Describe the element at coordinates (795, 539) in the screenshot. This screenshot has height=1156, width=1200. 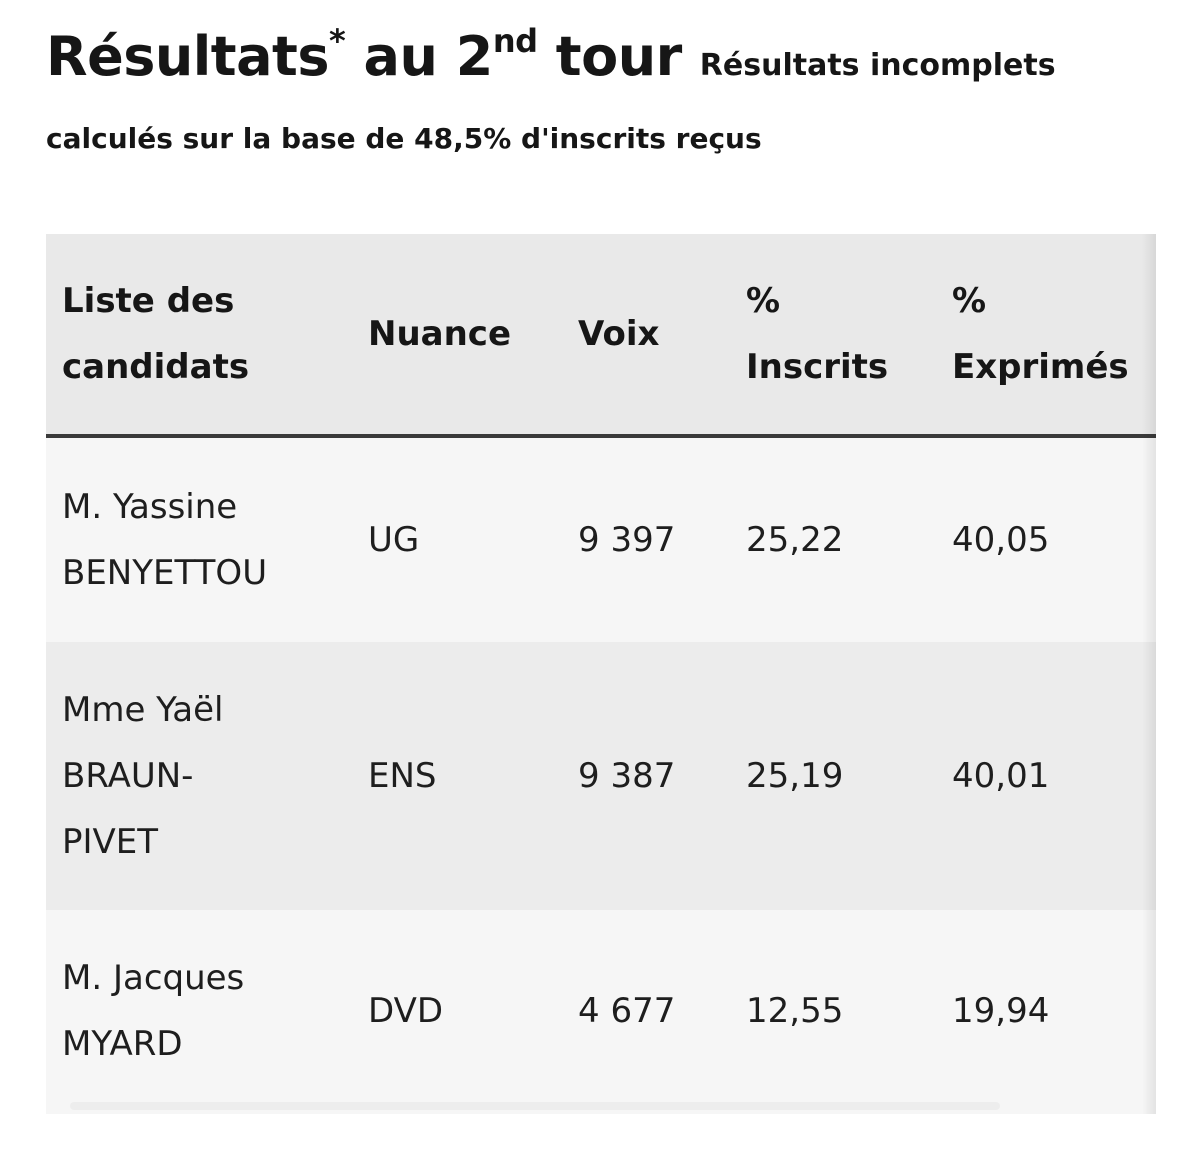
I see `candidate-pct-inscrits: 25,22` at that location.